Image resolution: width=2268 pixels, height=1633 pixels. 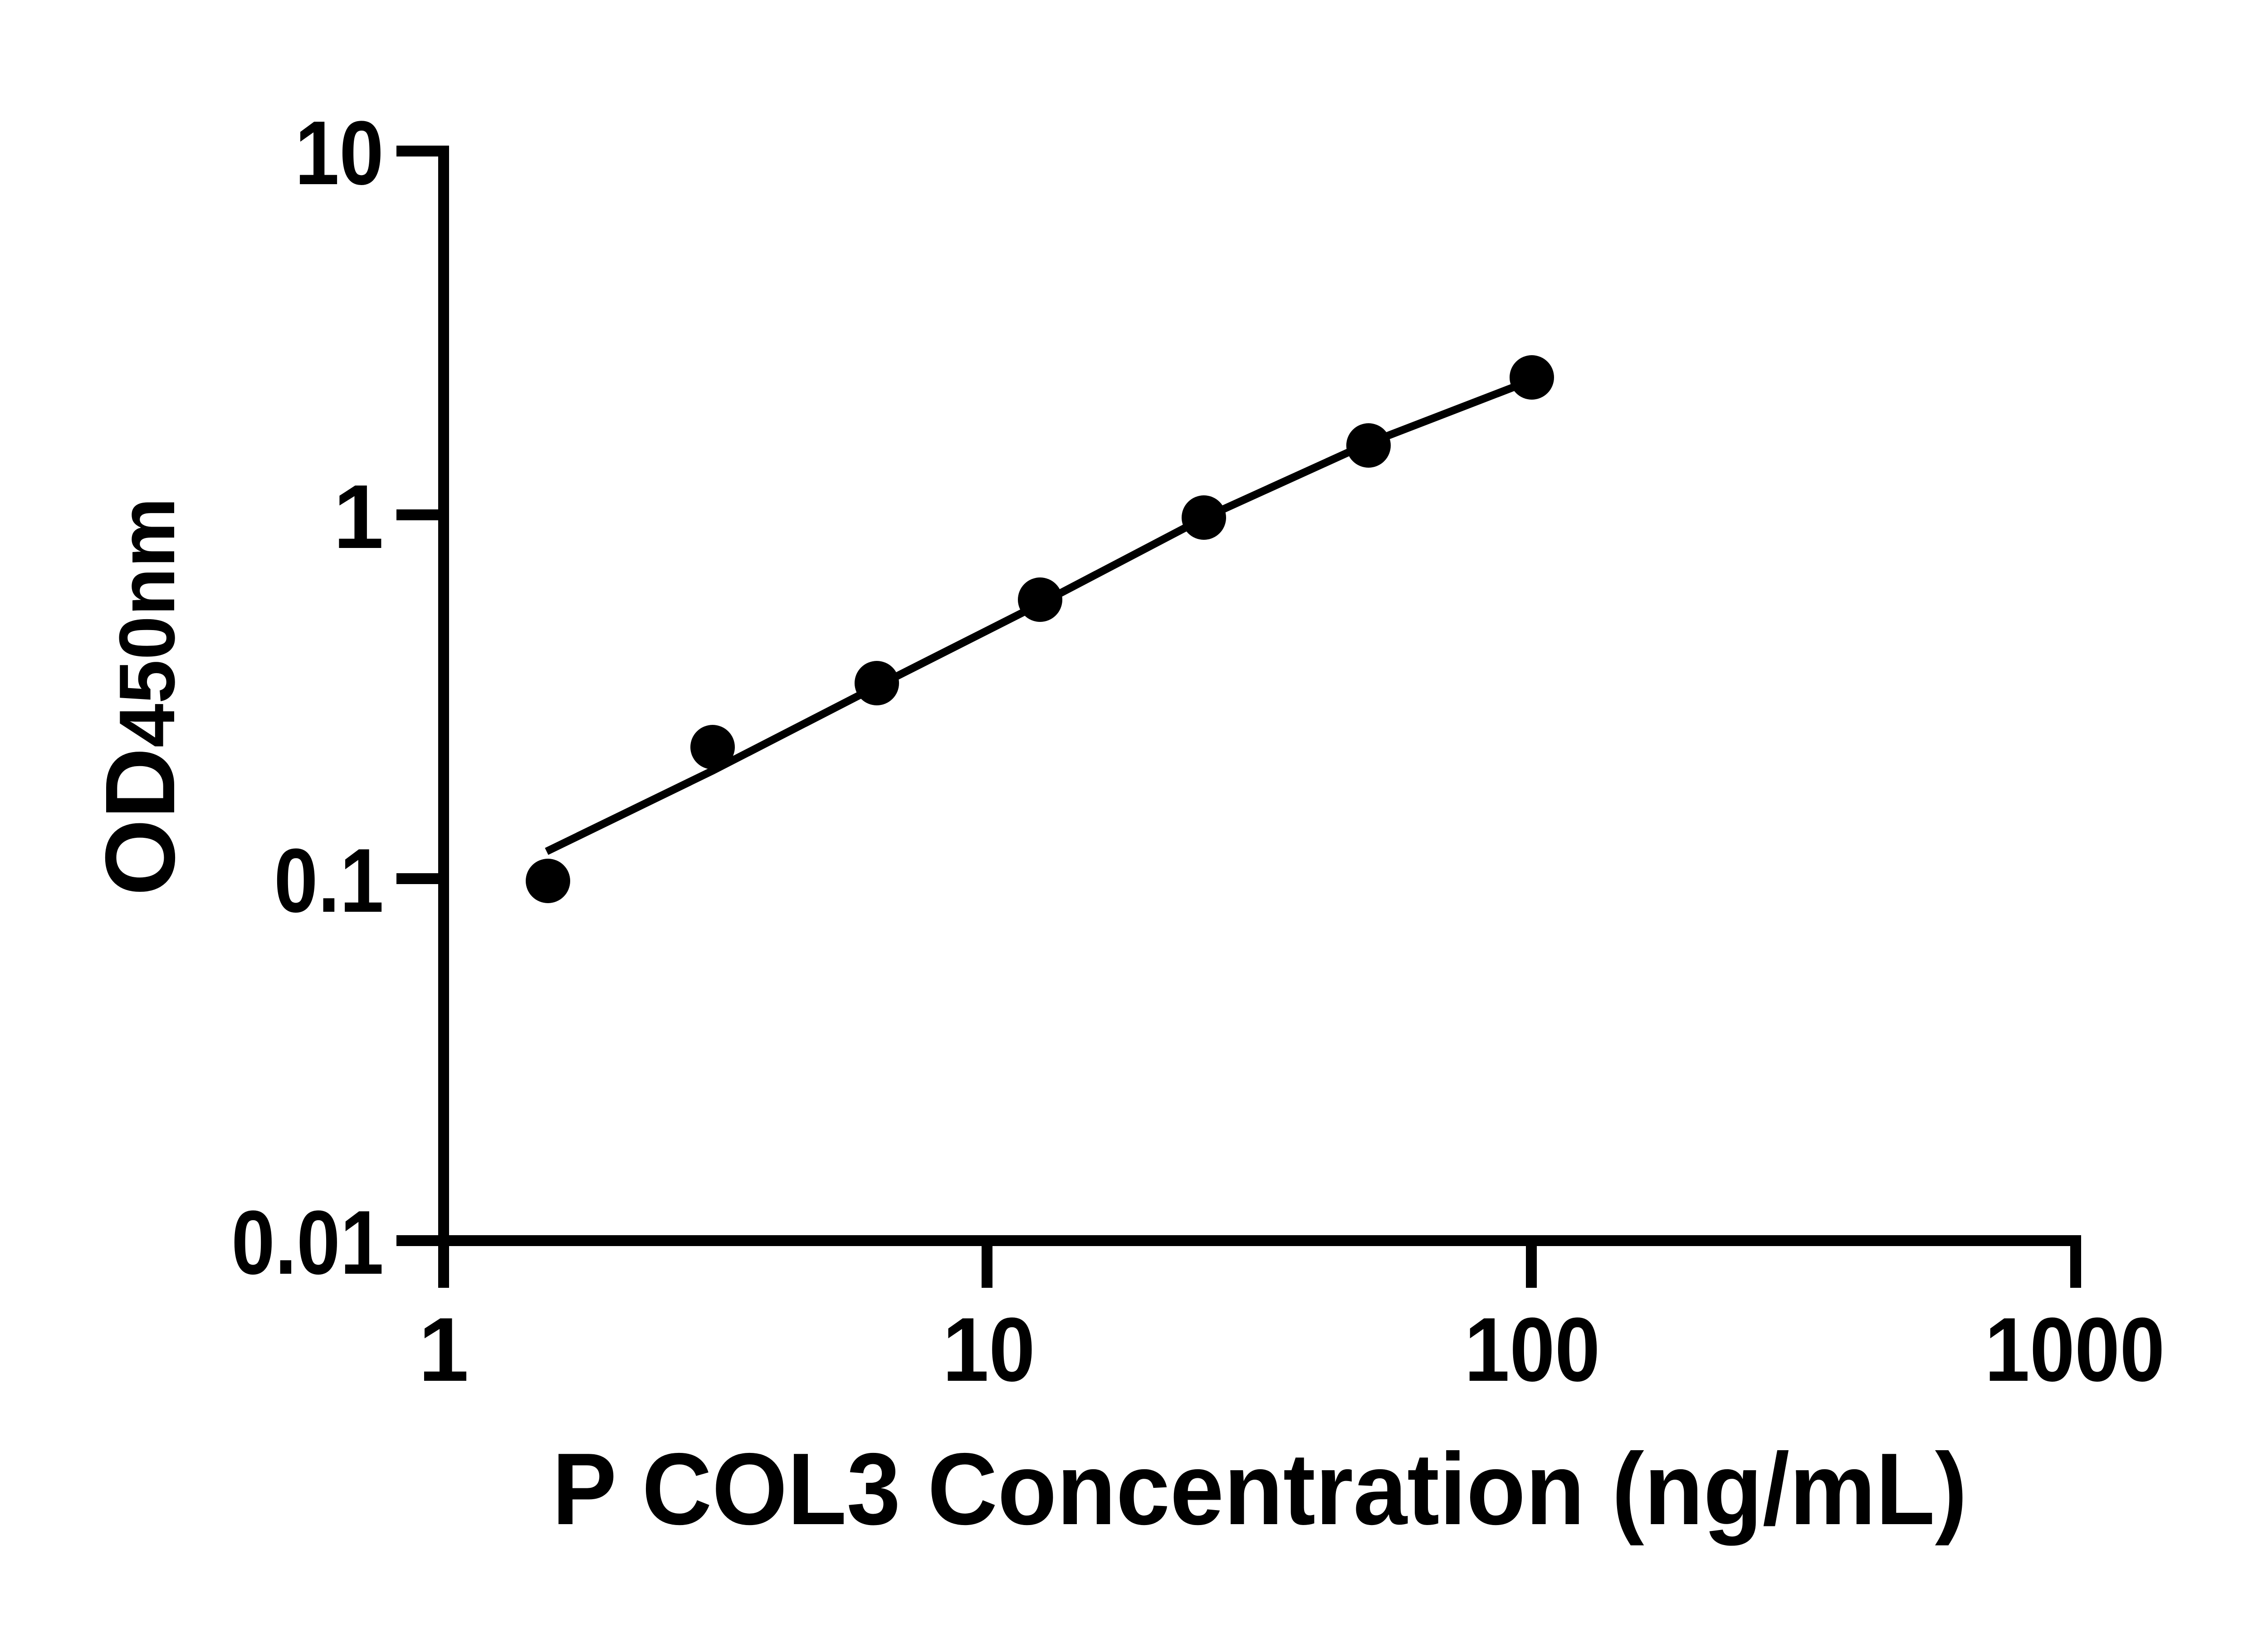 What do you see at coordinates (140, 697) in the screenshot?
I see `svg-text: OD450nm` at bounding box center [140, 697].